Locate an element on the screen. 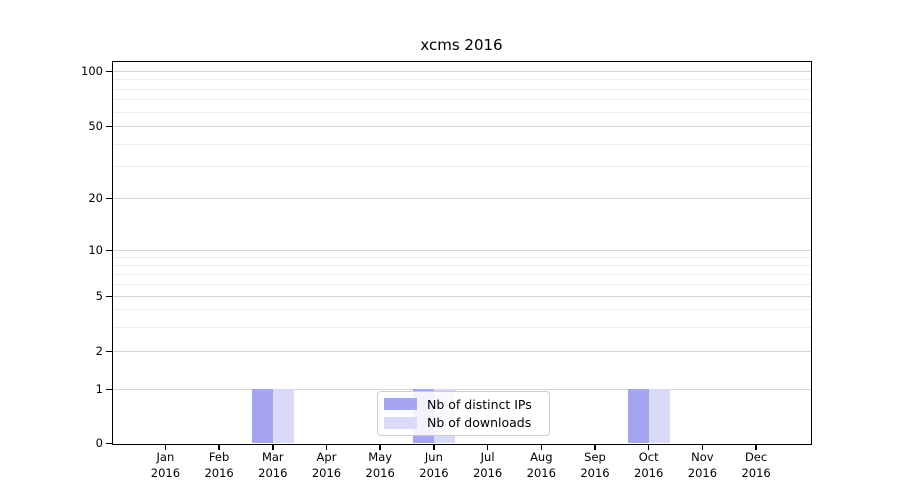 The height and width of the screenshot is (500, 900). x-tick-sep-2016 is located at coordinates (595, 447).